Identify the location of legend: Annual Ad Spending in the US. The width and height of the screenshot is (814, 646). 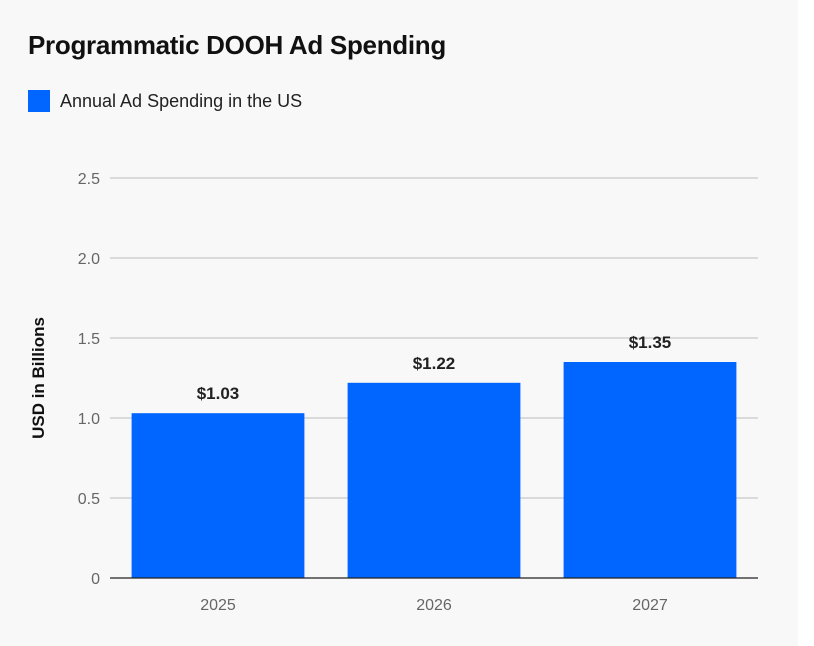
(165, 101).